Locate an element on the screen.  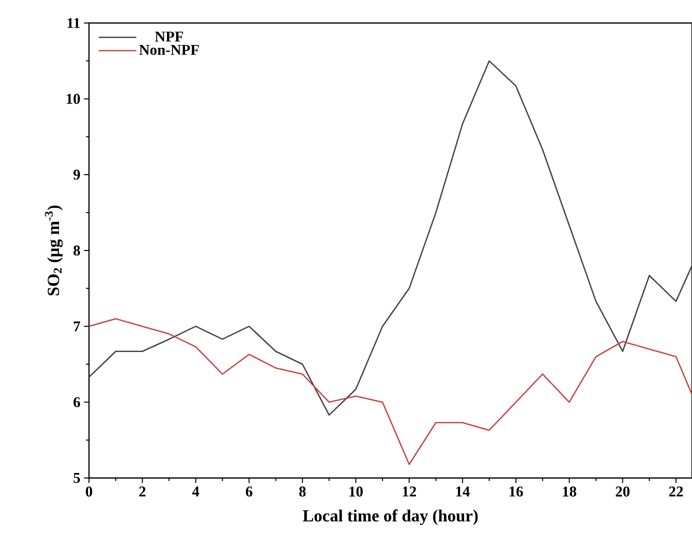
x-tick-label: 18 is located at coordinates (569, 491).